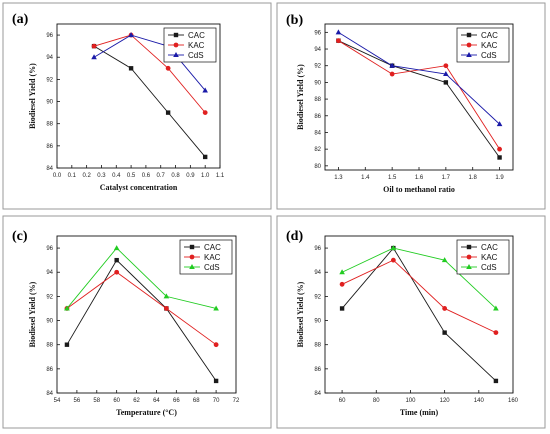 The width and height of the screenshot is (550, 434). I want to click on y-tick-label: 82, so click(317, 150).